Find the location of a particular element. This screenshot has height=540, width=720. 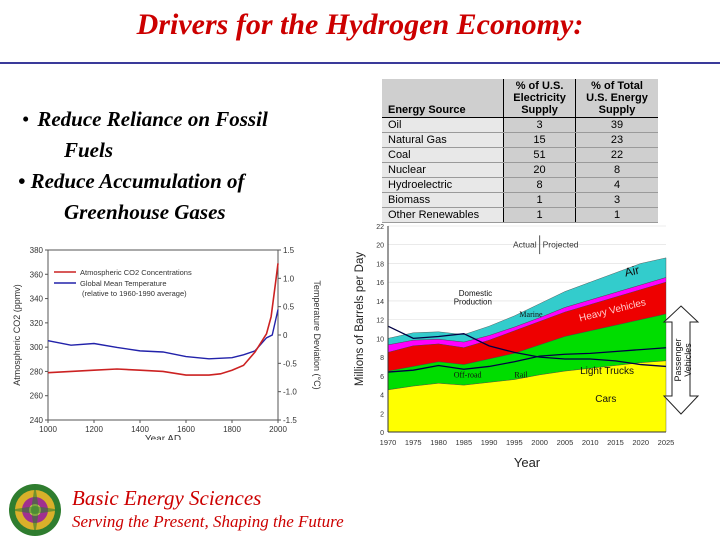

title-divider is located at coordinates (360, 63).